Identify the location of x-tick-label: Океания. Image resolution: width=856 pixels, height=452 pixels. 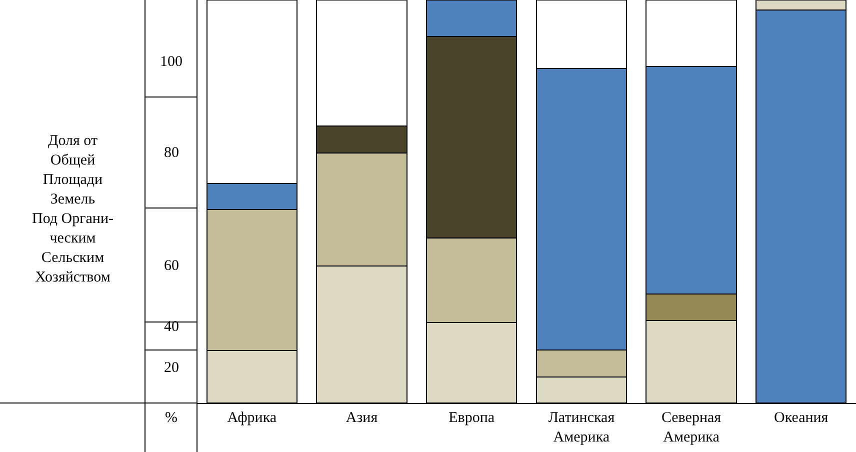
(801, 418).